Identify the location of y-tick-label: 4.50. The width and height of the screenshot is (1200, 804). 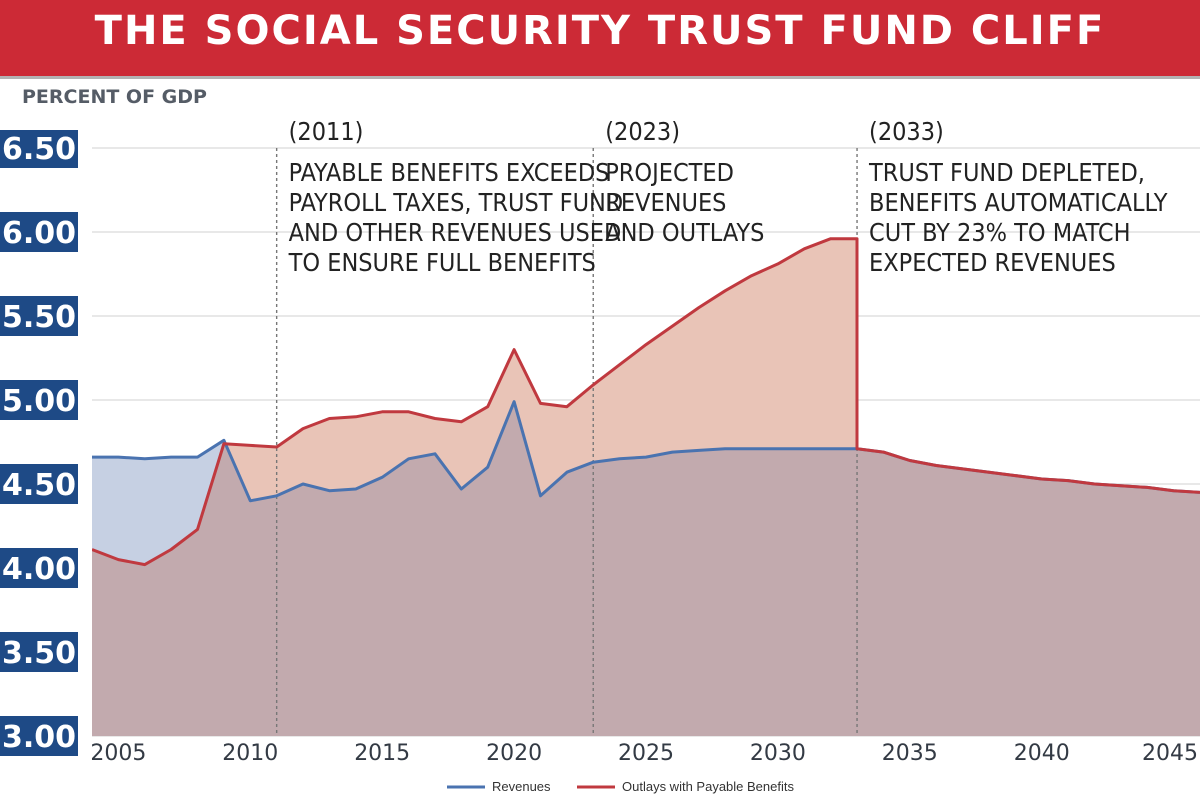
(39, 485).